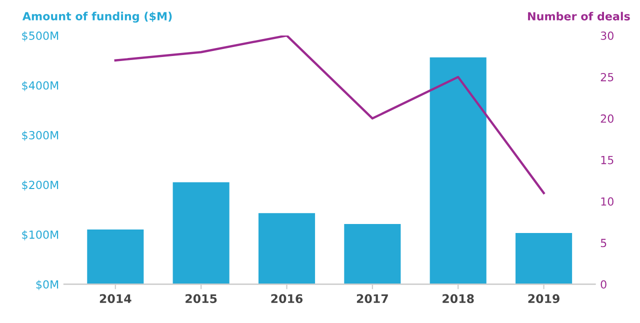 This screenshot has width=640, height=323. I want to click on y2-tick-label: 5, so click(603, 243).